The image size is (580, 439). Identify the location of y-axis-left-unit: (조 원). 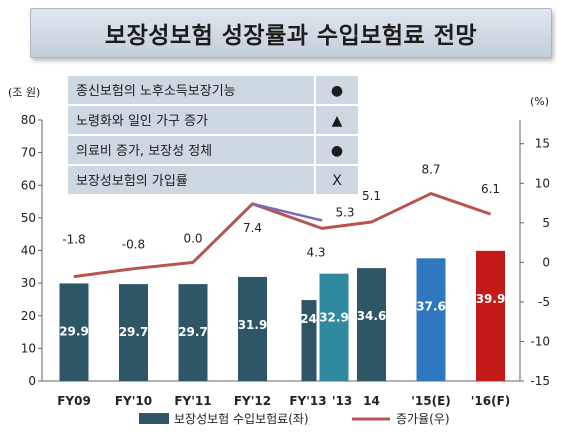
(24, 92).